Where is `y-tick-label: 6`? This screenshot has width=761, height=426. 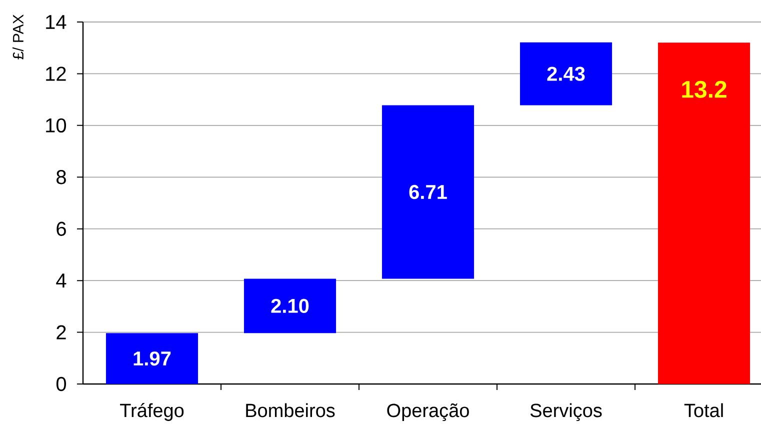 y-tick-label: 6 is located at coordinates (61, 229).